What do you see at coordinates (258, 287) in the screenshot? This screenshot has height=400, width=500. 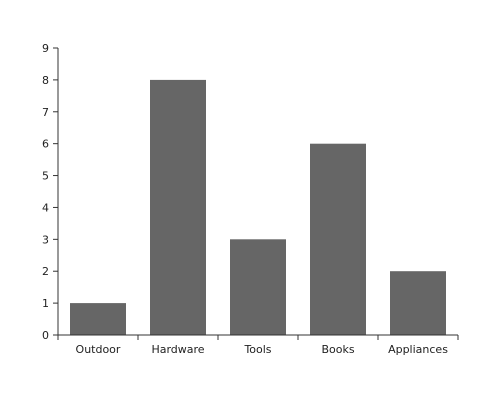 I see `bar-tools` at bounding box center [258, 287].